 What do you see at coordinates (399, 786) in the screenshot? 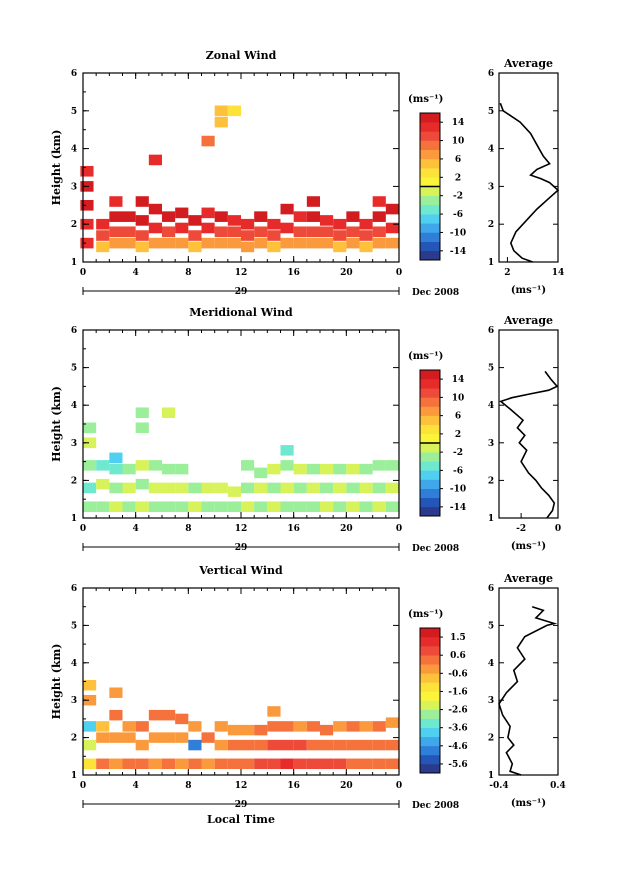
I see `x-tick-label: 0` at bounding box center [399, 786].